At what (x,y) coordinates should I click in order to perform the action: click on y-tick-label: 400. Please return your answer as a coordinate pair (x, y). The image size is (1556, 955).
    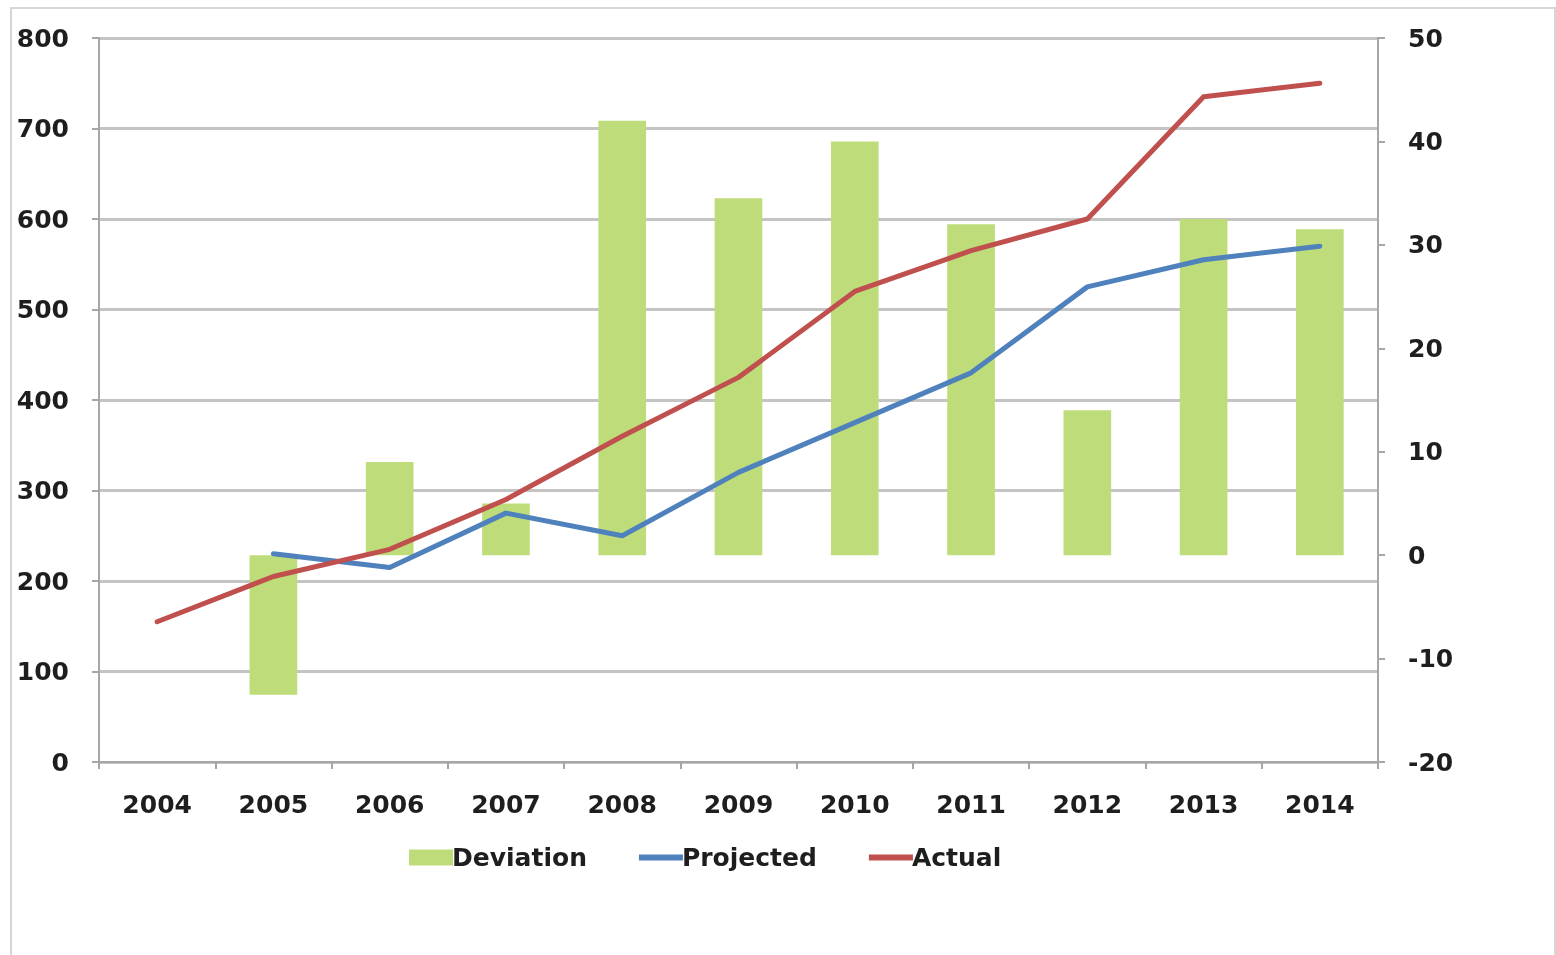
    Looking at the image, I should click on (42, 400).